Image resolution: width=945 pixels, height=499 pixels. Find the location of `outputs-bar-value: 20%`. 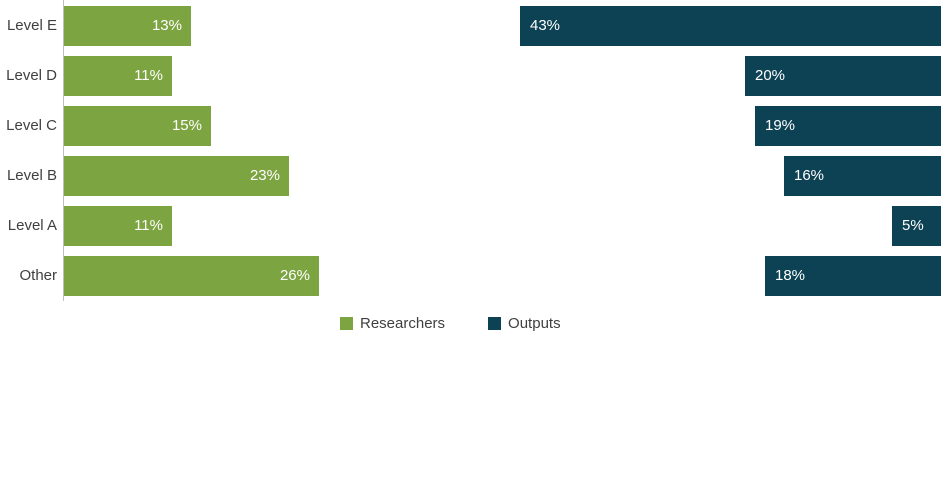

outputs-bar-value: 20% is located at coordinates (770, 75).